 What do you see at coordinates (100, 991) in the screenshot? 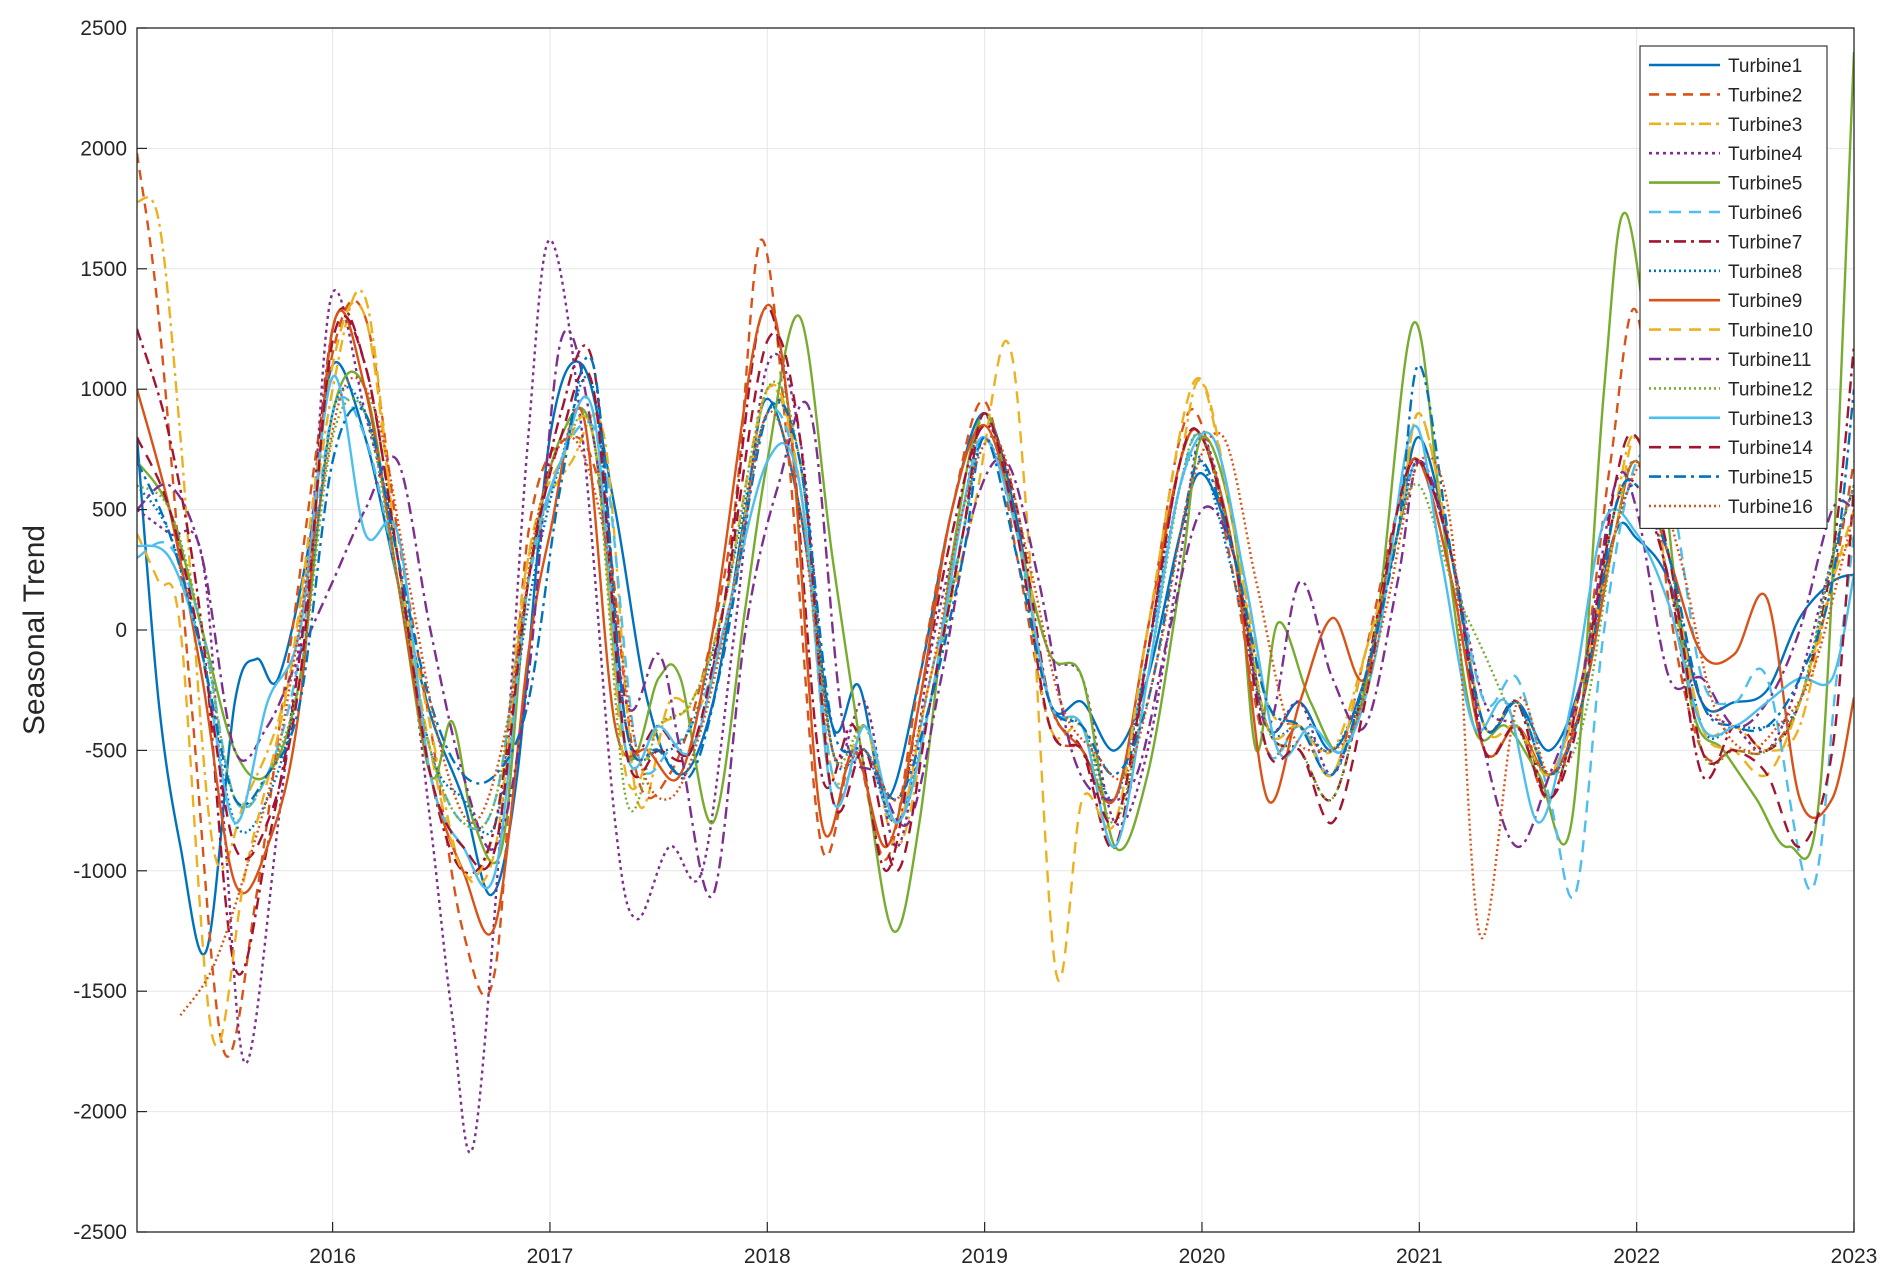
I see `y-tick-label: -1500` at bounding box center [100, 991].